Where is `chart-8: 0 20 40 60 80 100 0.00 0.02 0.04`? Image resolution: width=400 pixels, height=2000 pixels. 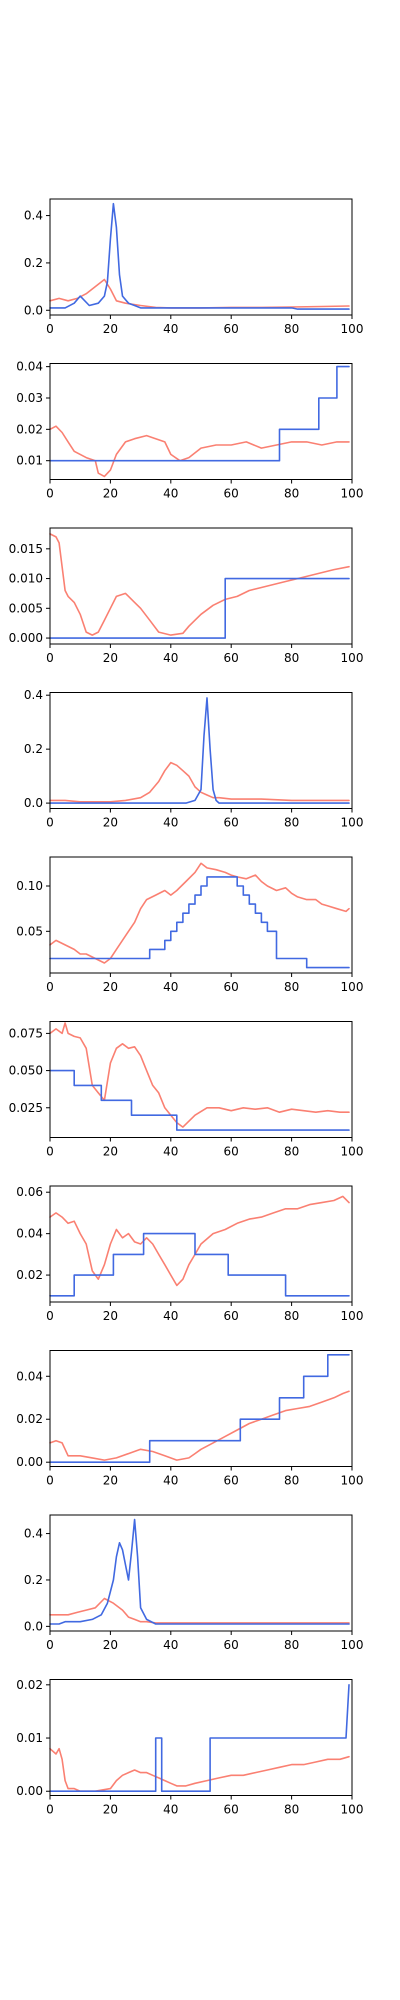 chart-8: 0 20 40 60 80 100 0.00 0.02 0.04 is located at coordinates (190, 1419).